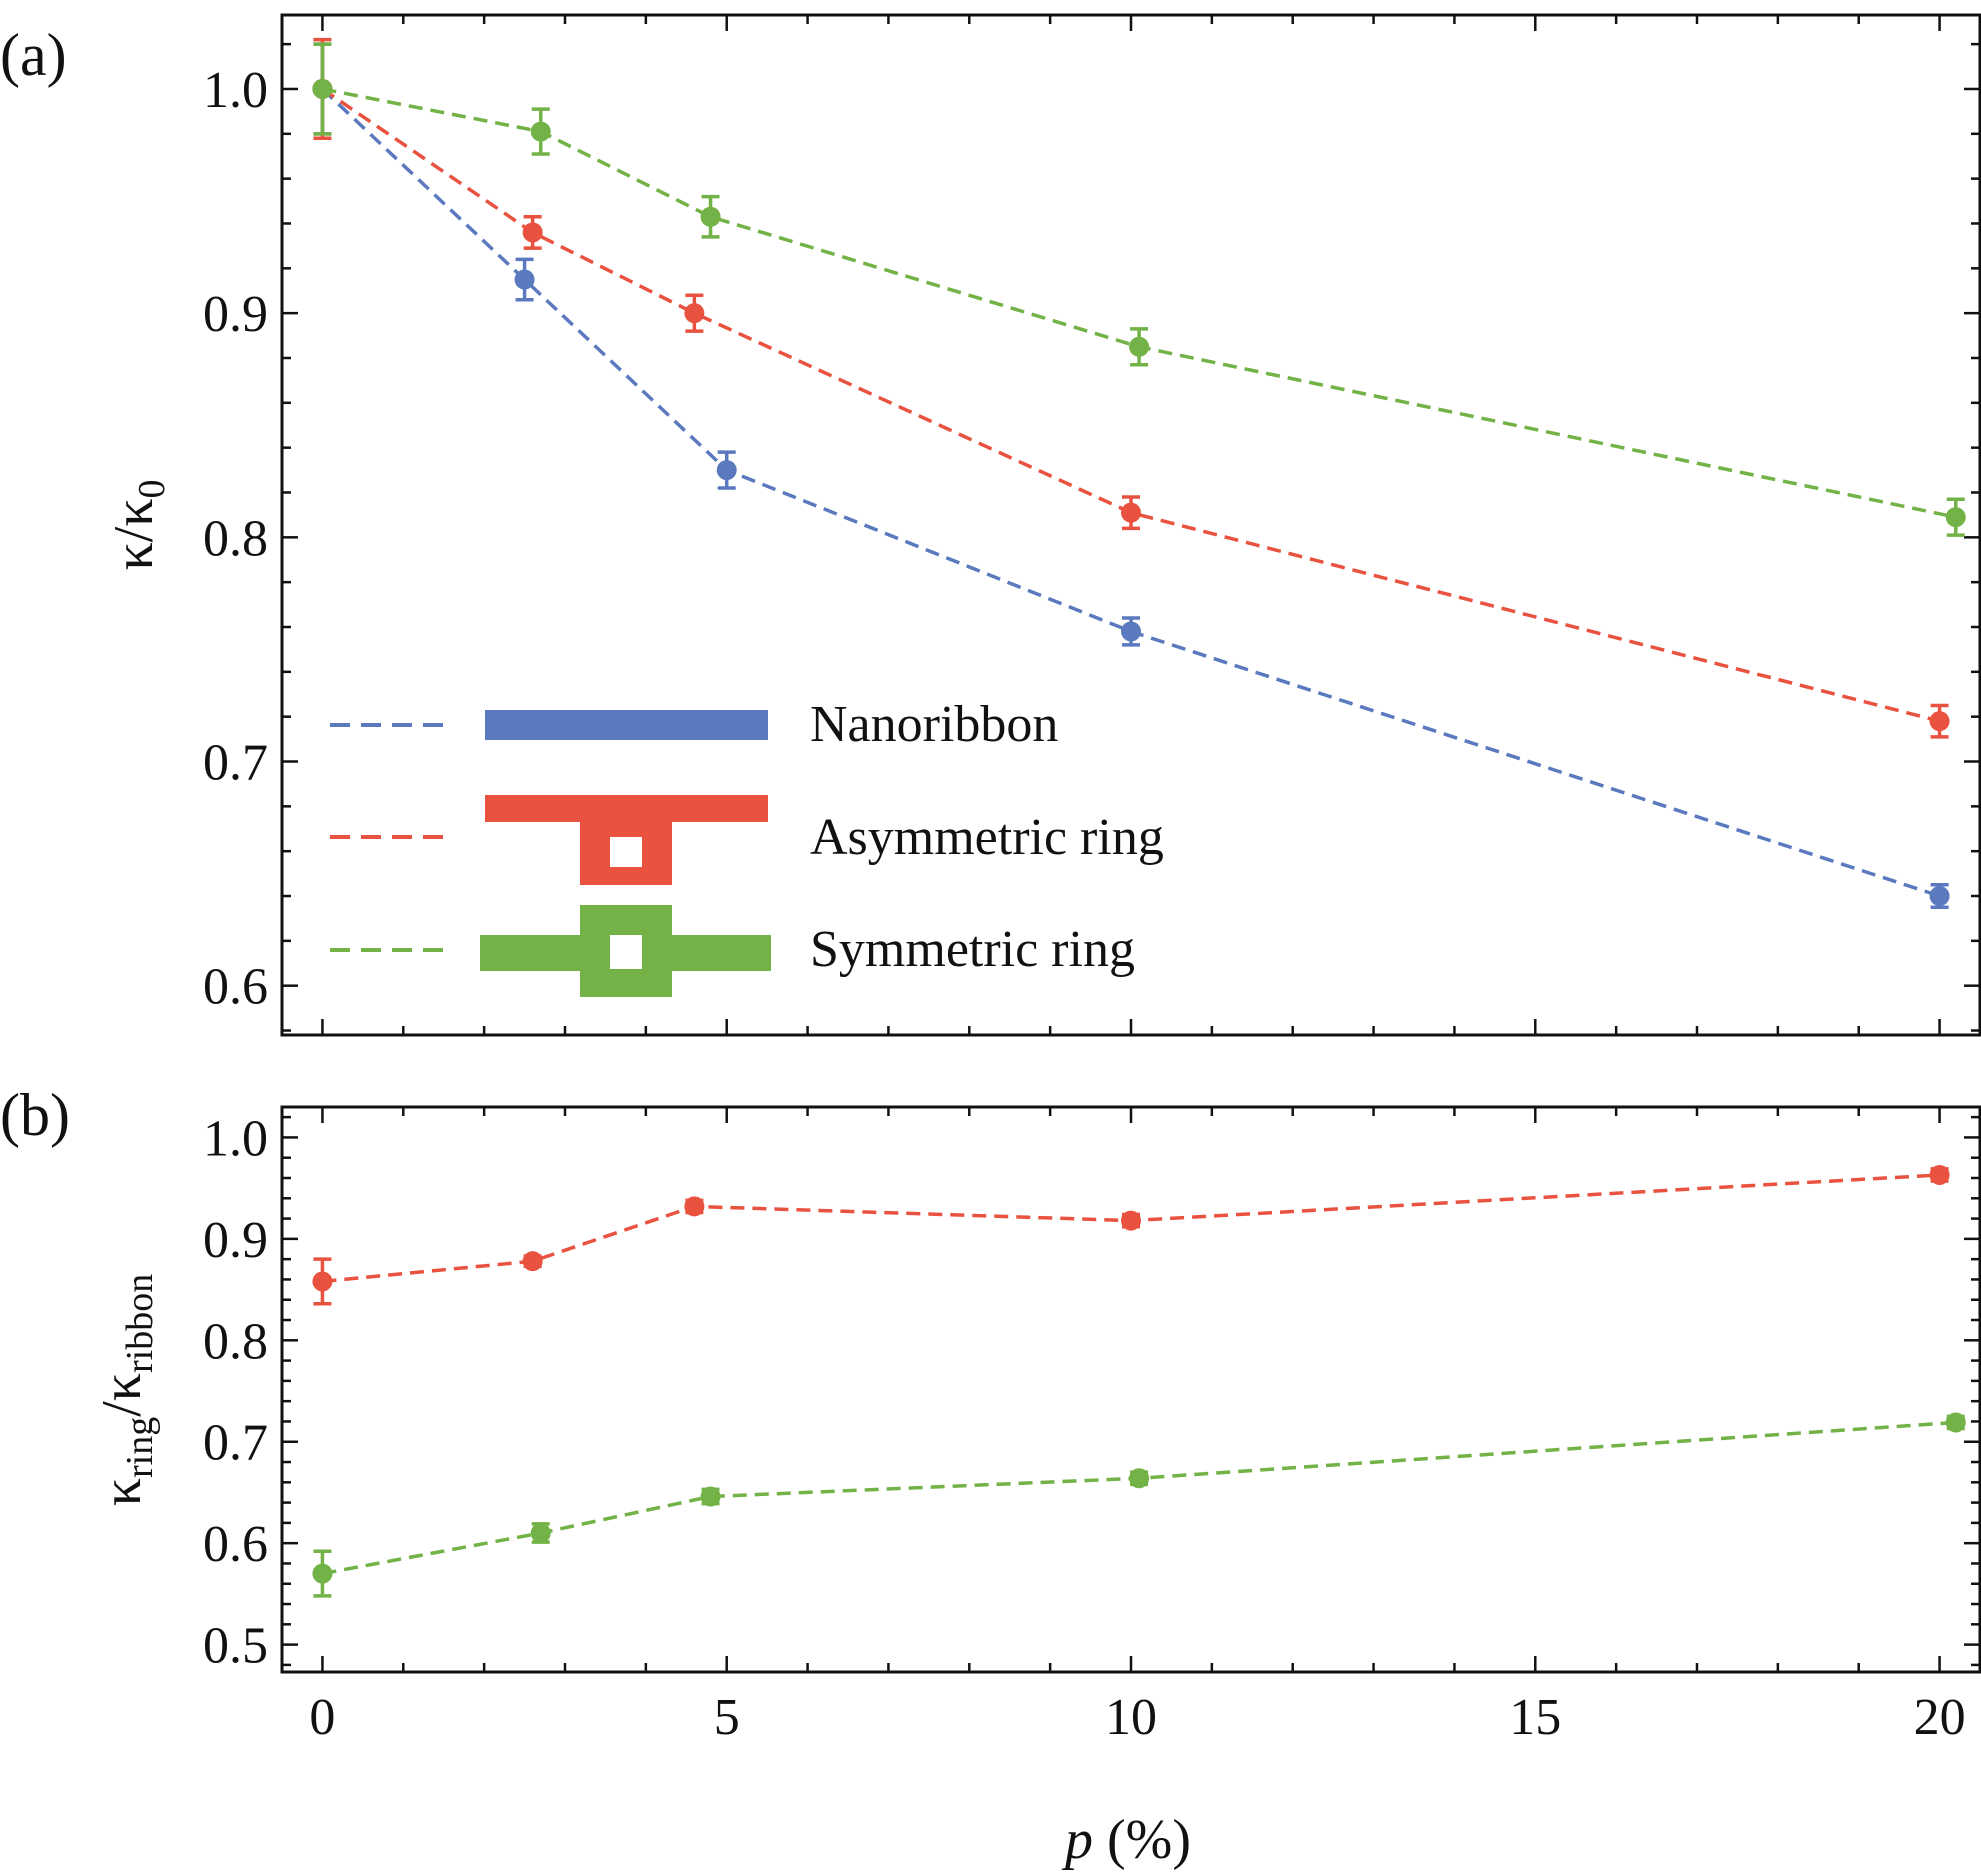 The width and height of the screenshot is (1981, 1872). I want to click on panel-b-y-axis-title: κring/κribbon, so click(126, 1390).